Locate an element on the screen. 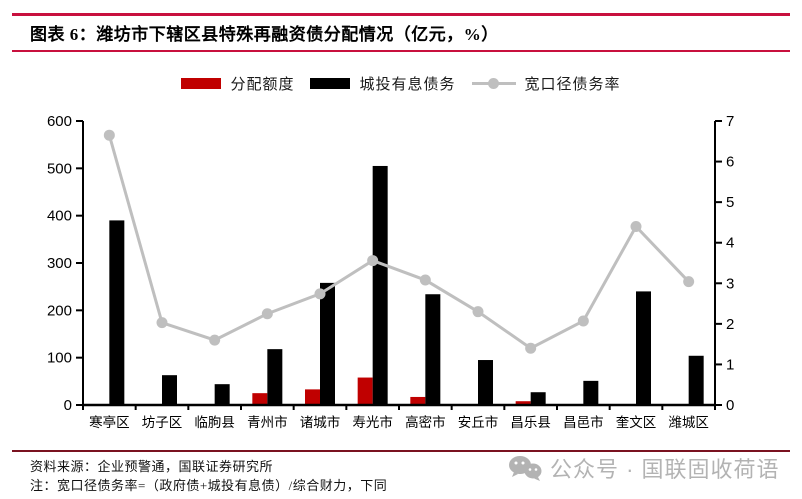 Image resolution: width=802 pixels, height=499 pixels. header-rule-top is located at coordinates (401, 14).